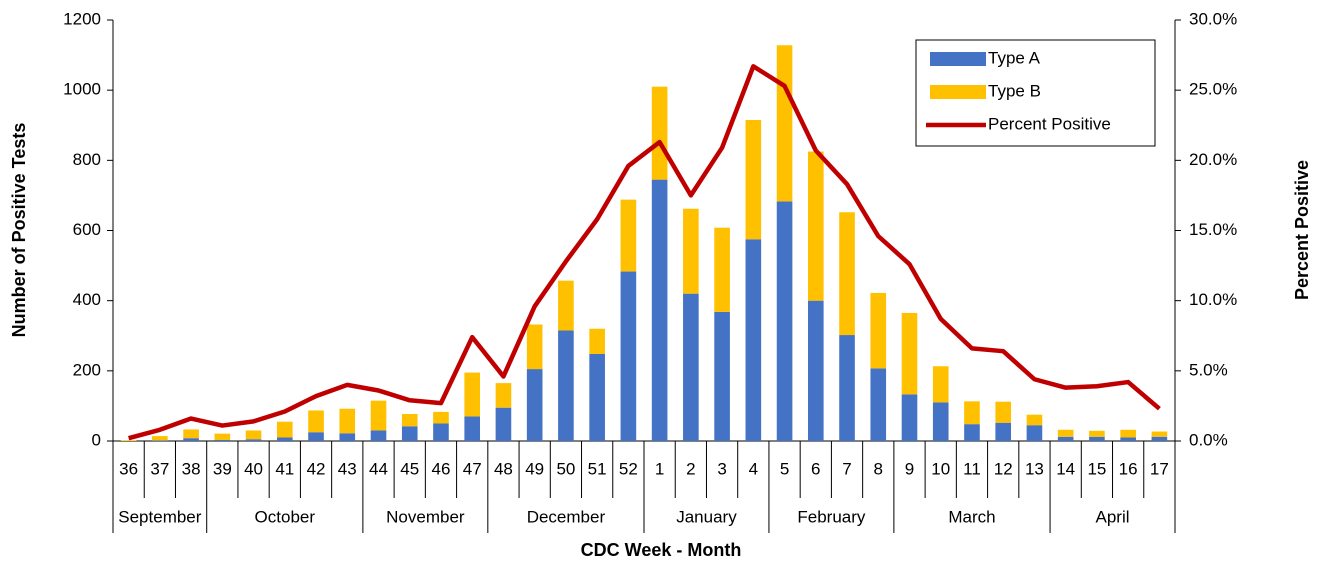 Image resolution: width=1321 pixels, height=570 pixels. Describe the element at coordinates (159, 468) in the screenshot. I see `x-tick-label: 37` at that location.